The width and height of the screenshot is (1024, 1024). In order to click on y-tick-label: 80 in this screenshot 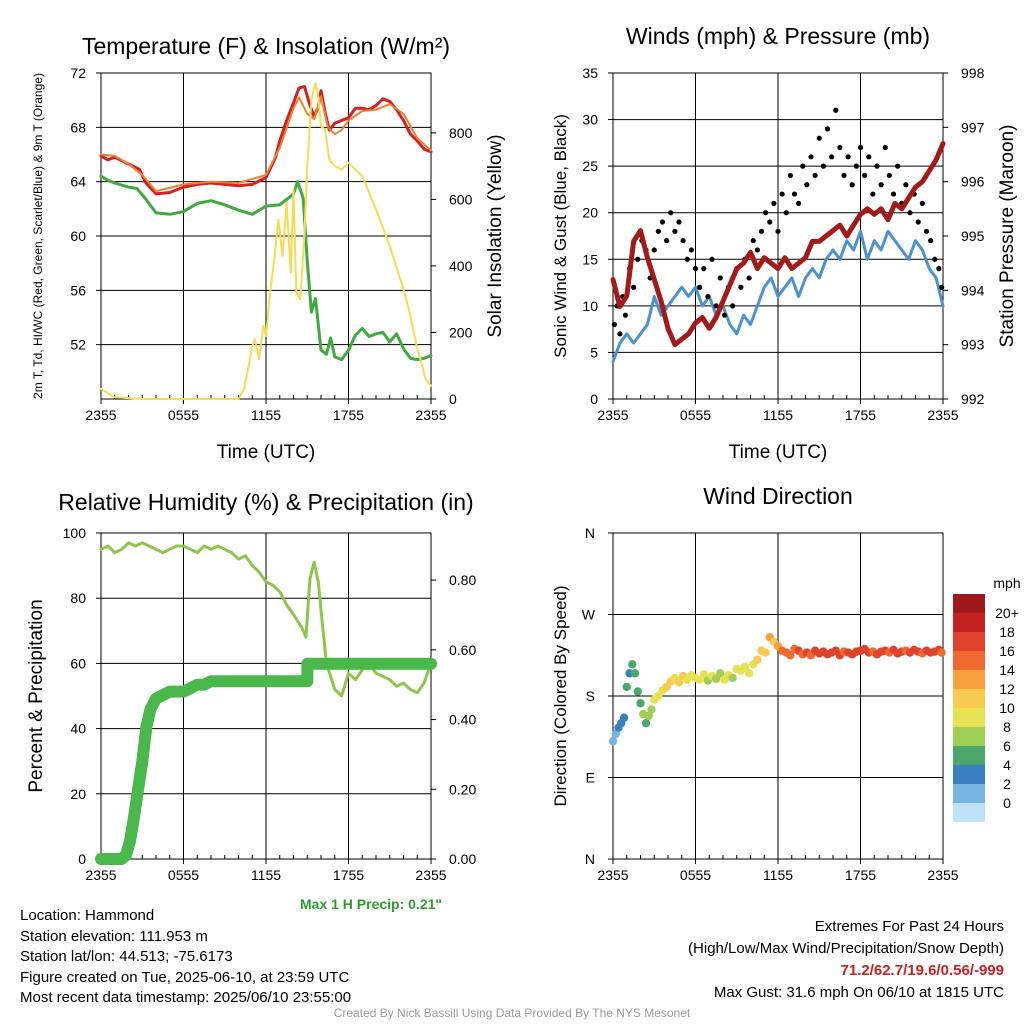, I will do `click(78, 598)`.